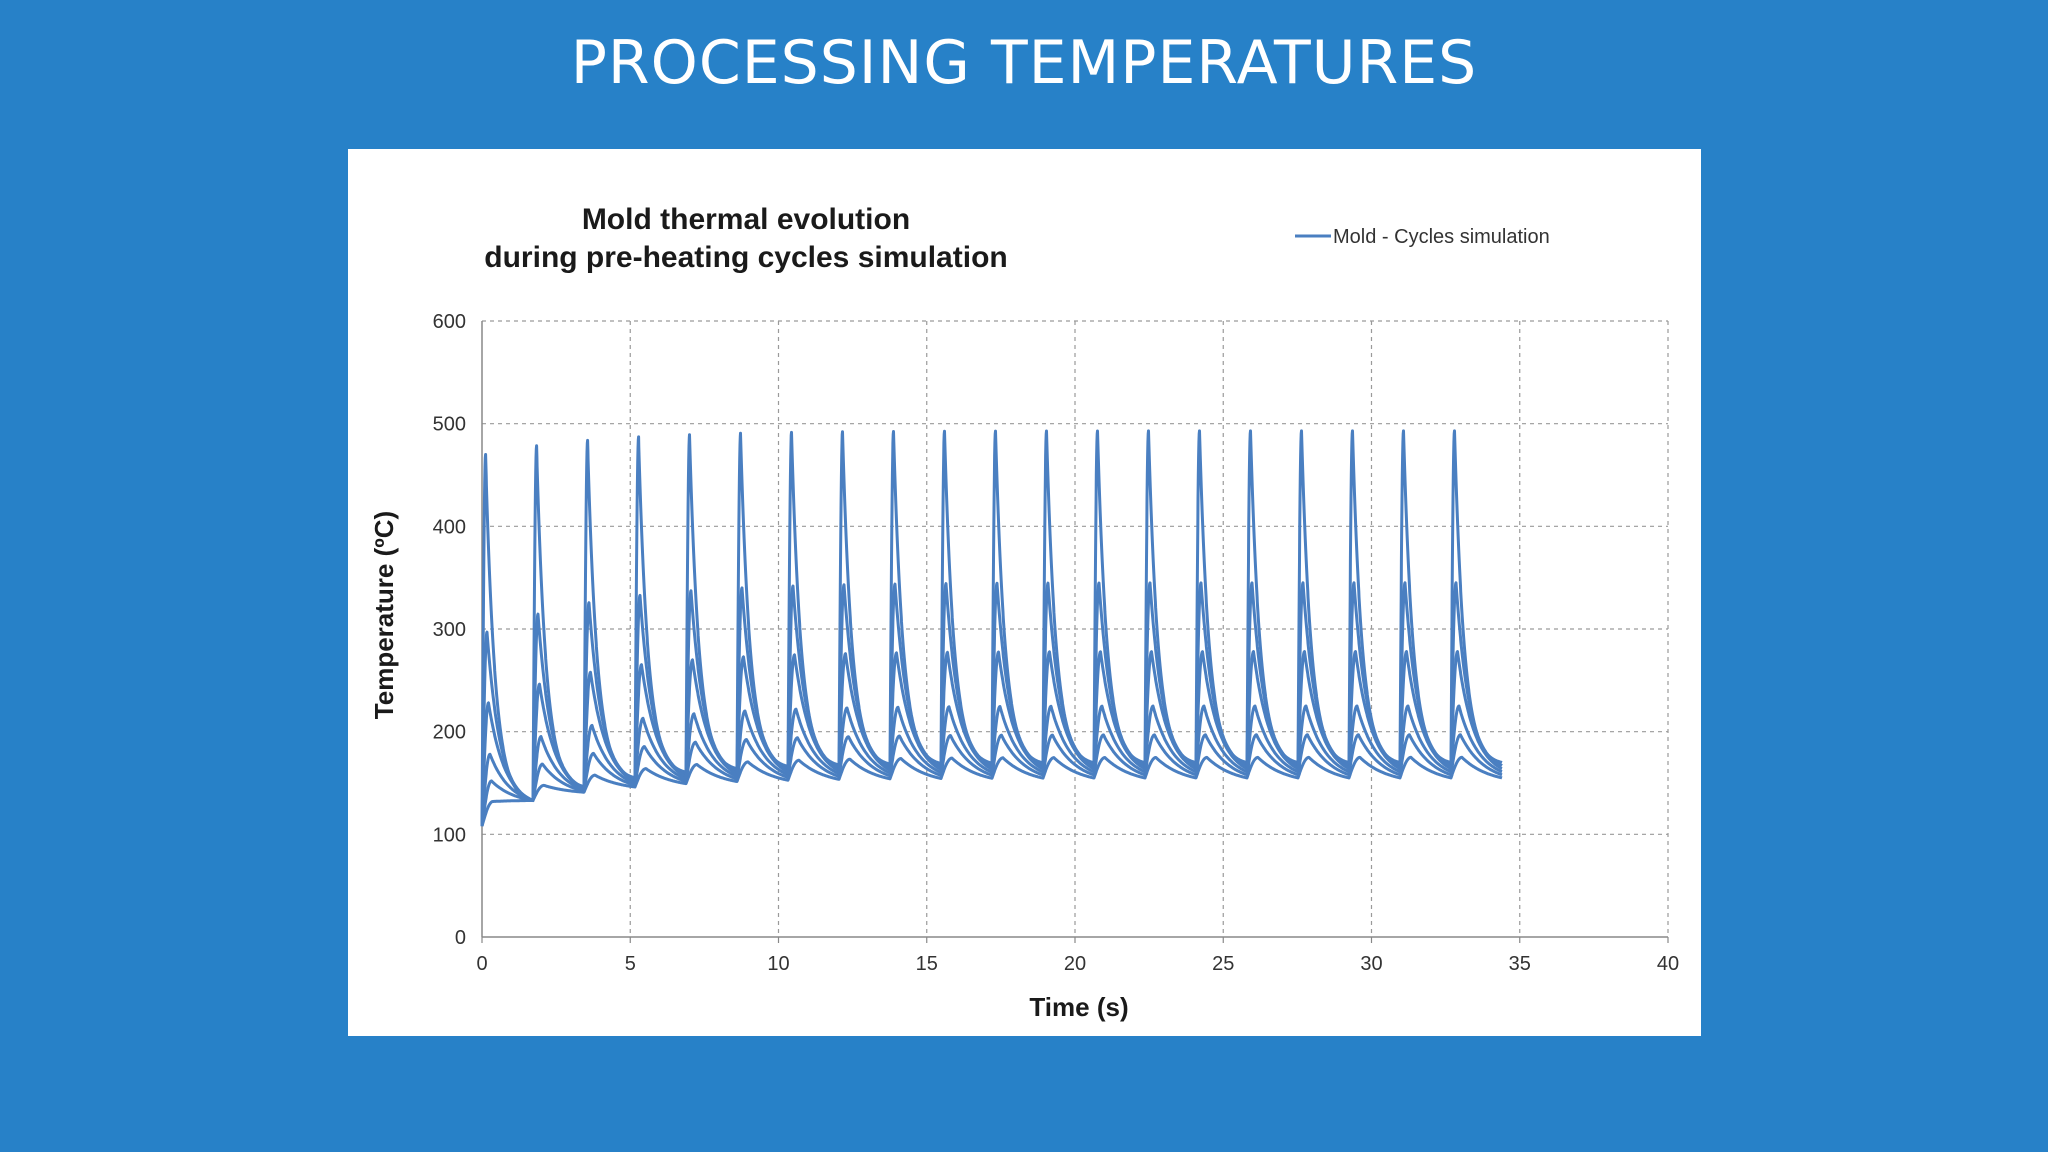 This screenshot has height=1152, width=2048. I want to click on x-tick-label-40: 40, so click(1668, 964).